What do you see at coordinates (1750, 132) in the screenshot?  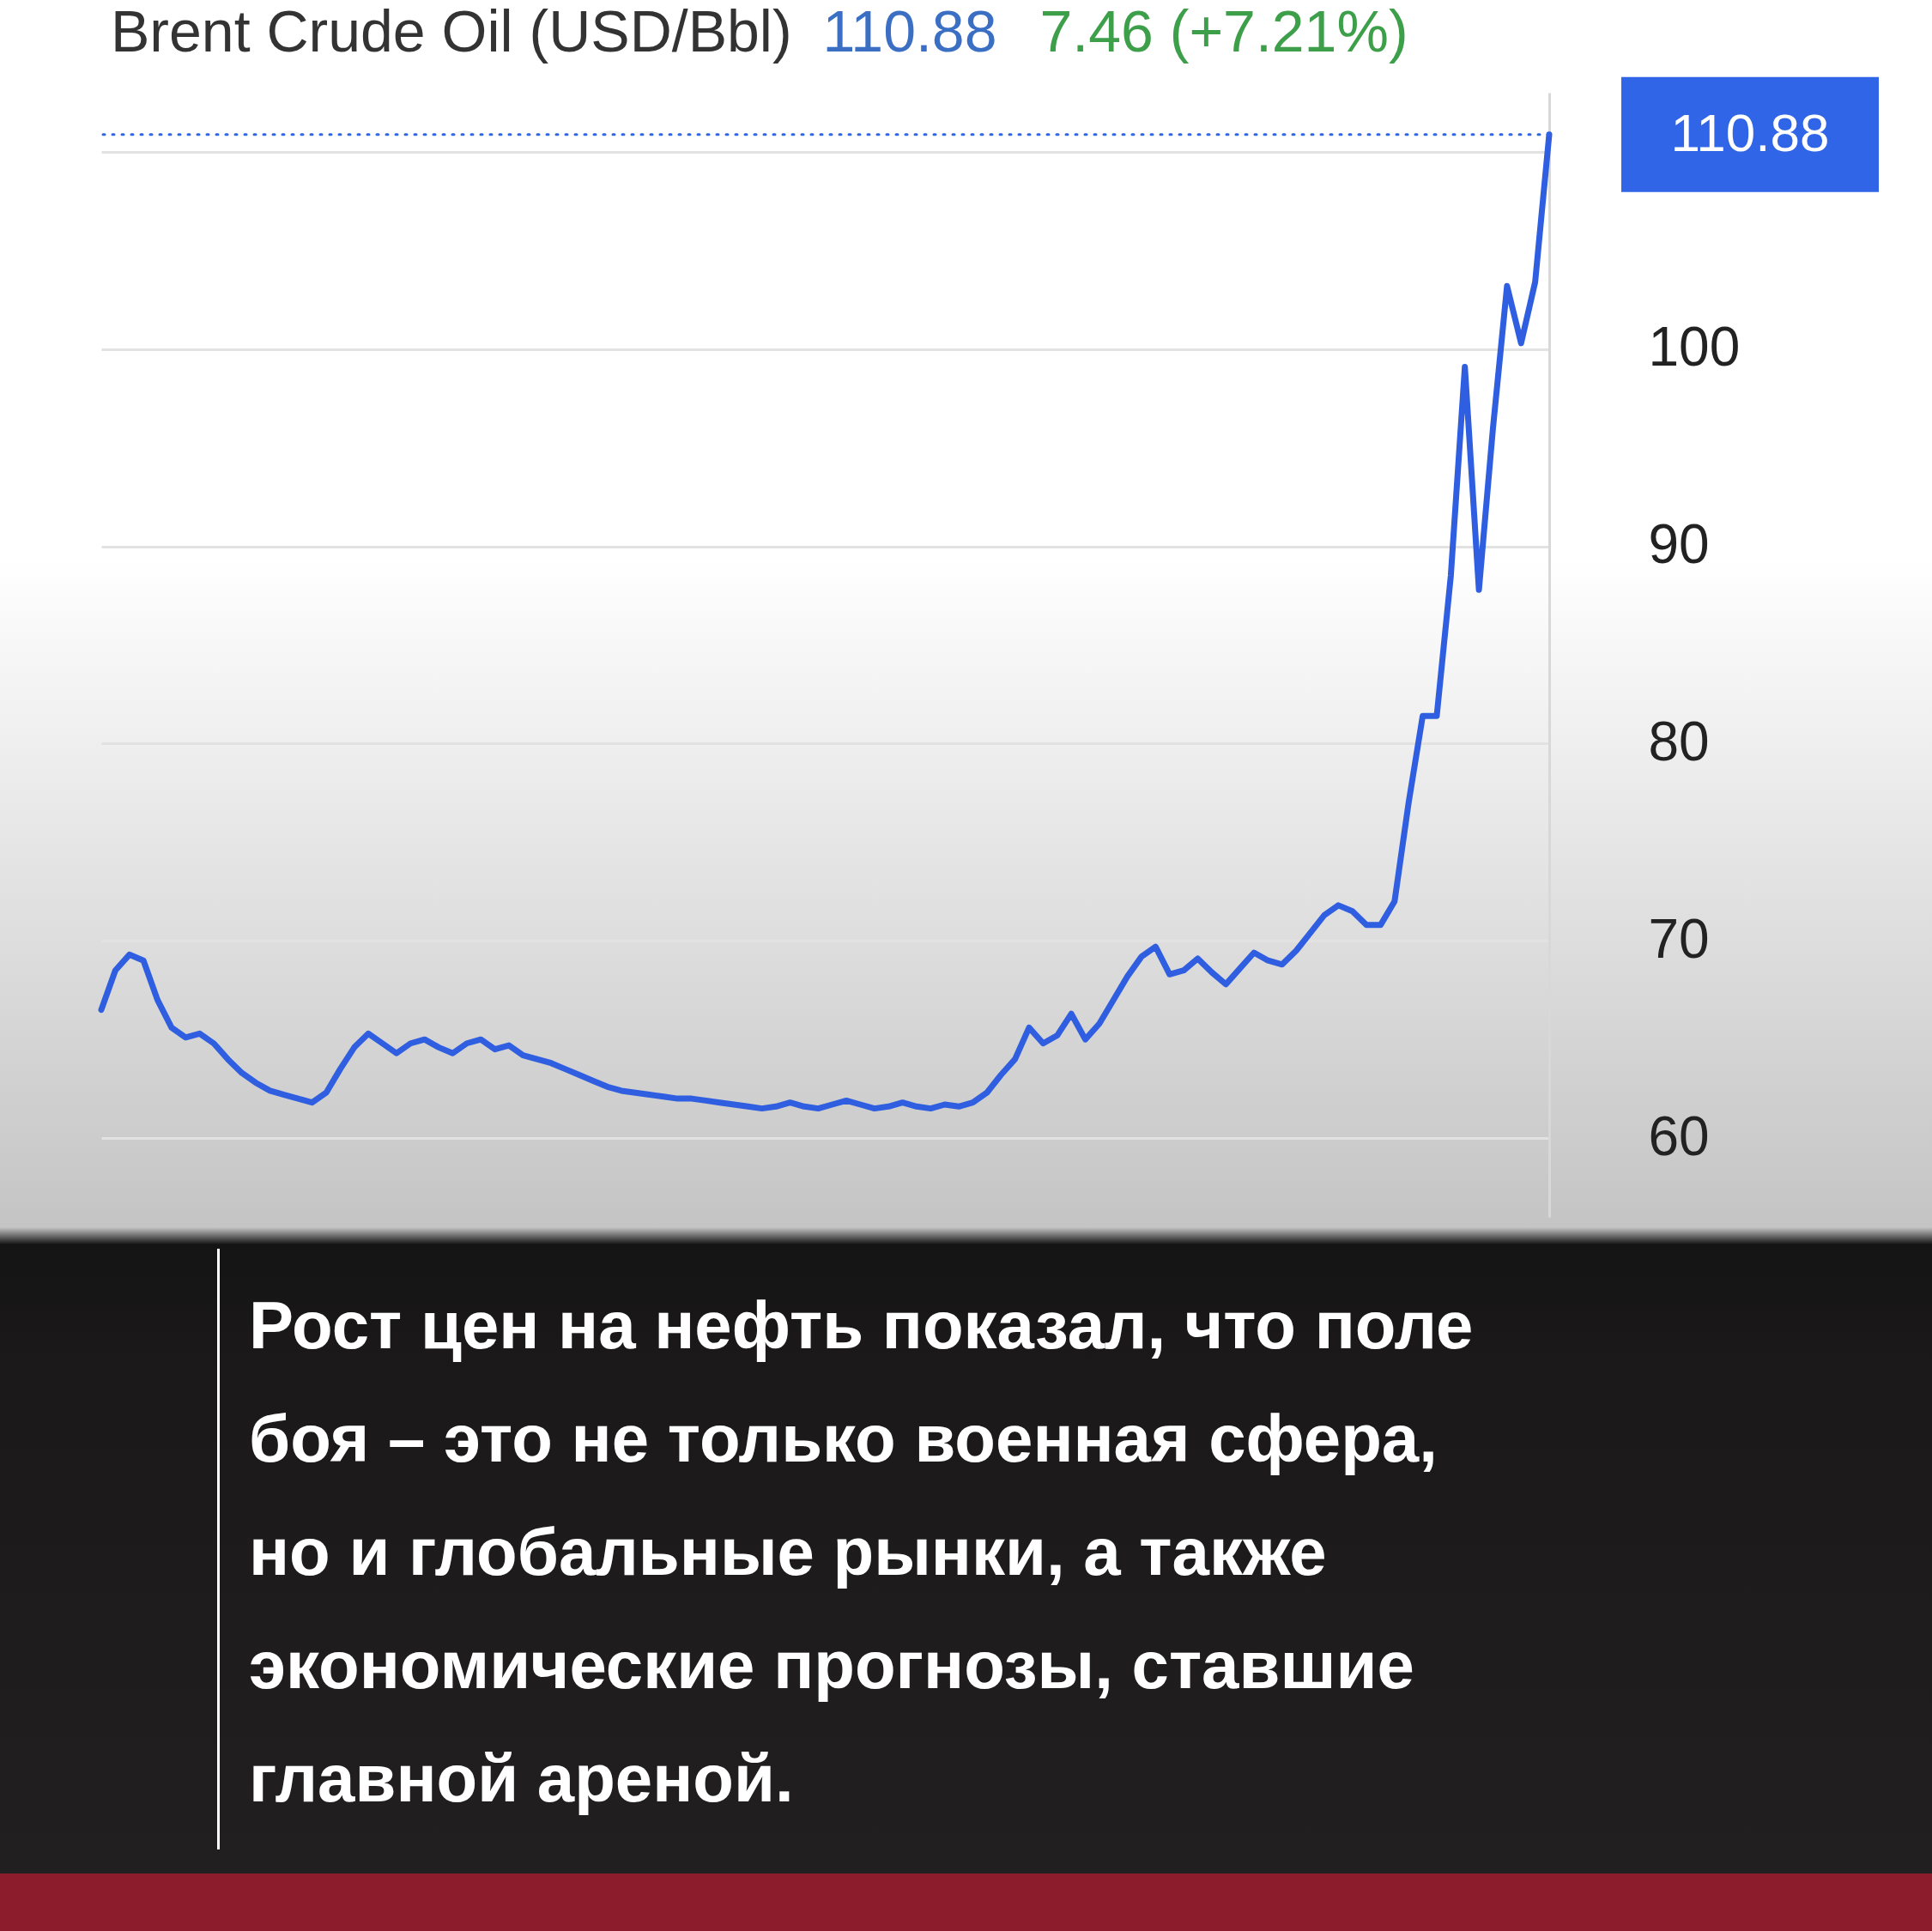 I see `ref-line-label: 110.88` at bounding box center [1750, 132].